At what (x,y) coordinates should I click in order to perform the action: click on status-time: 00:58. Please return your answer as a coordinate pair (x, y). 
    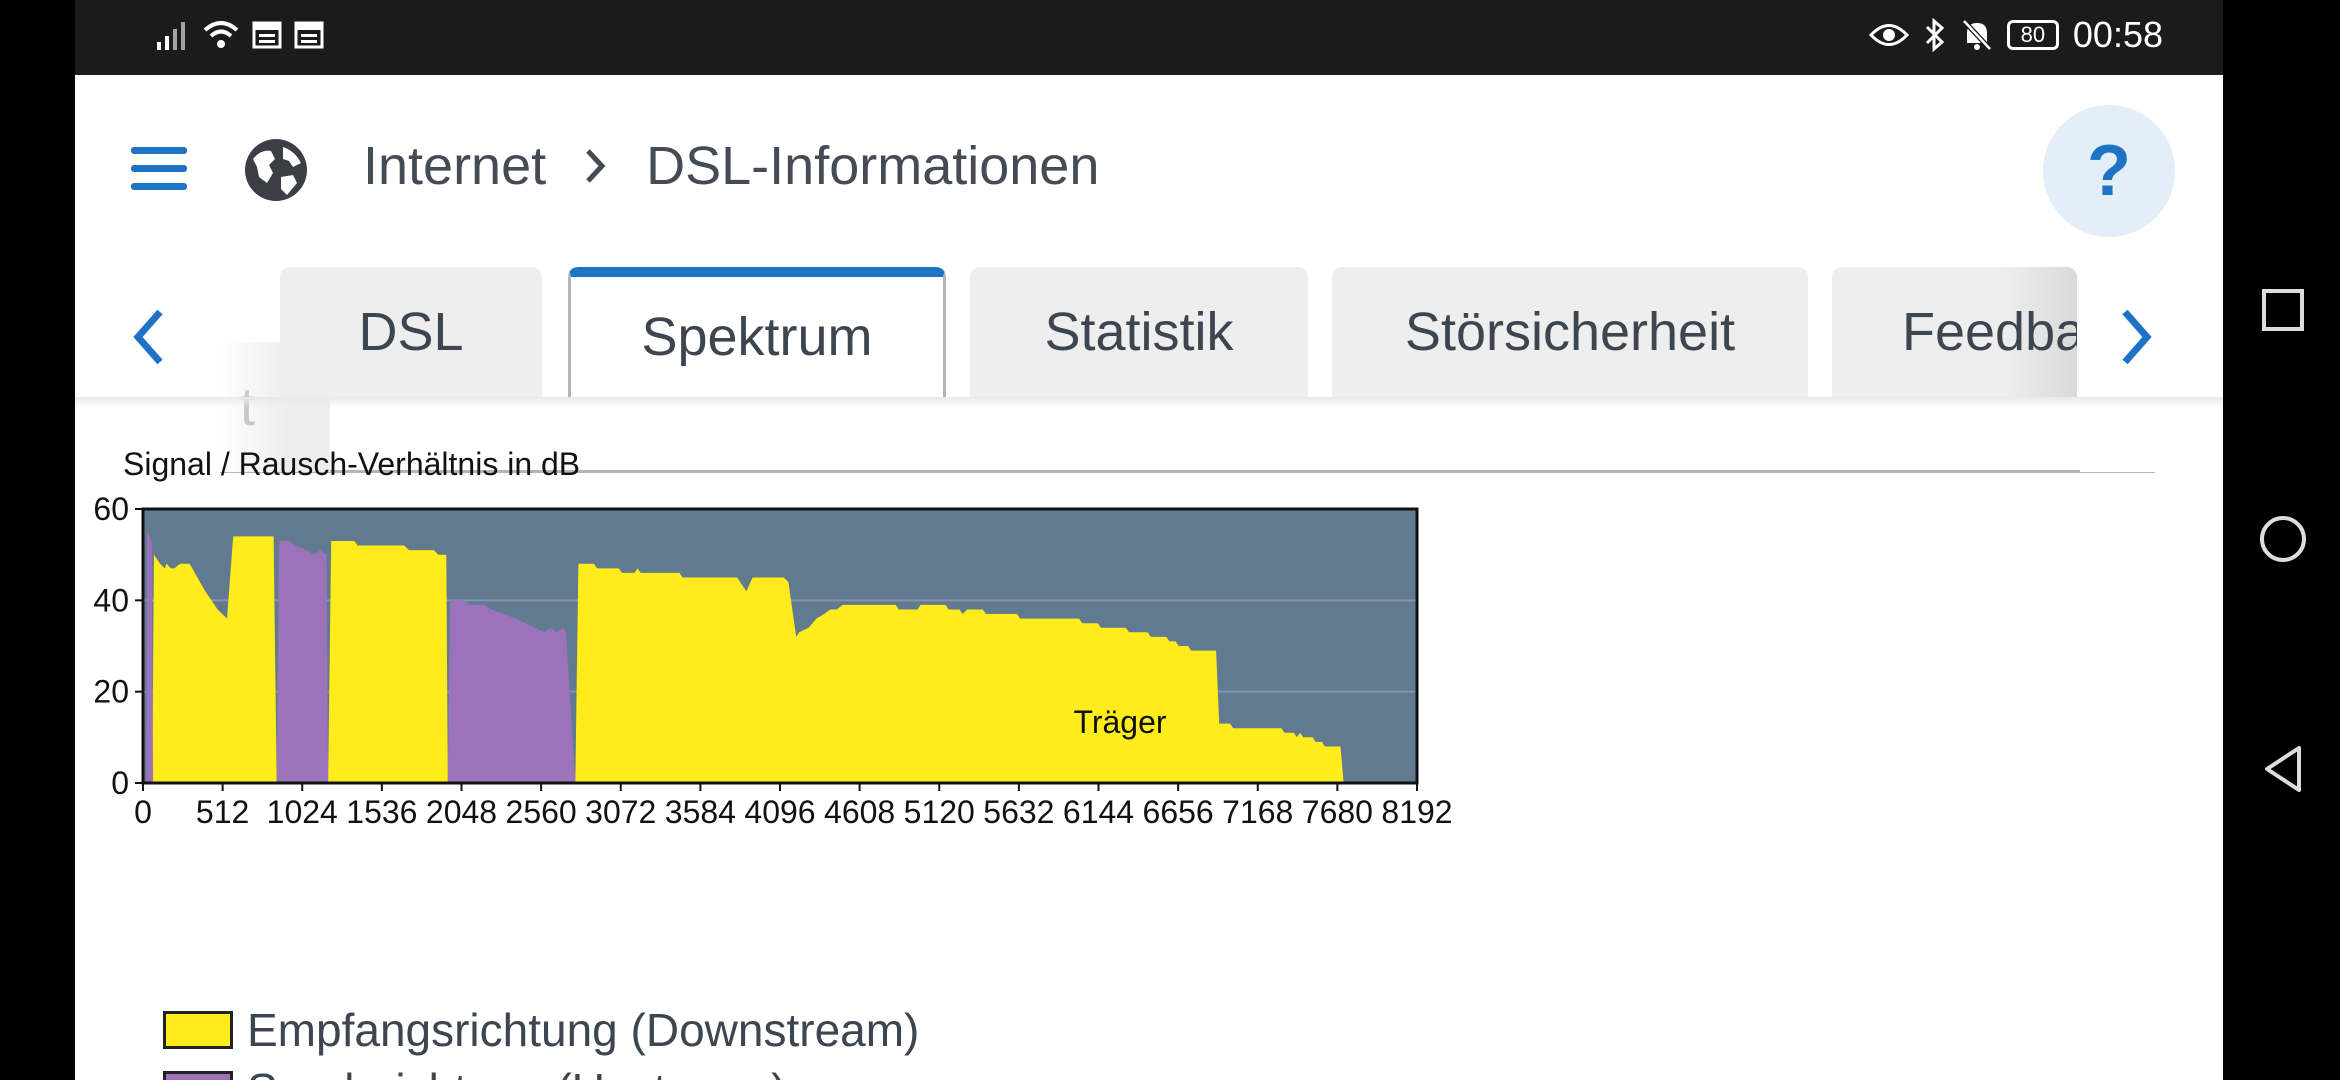
    Looking at the image, I should click on (2117, 34).